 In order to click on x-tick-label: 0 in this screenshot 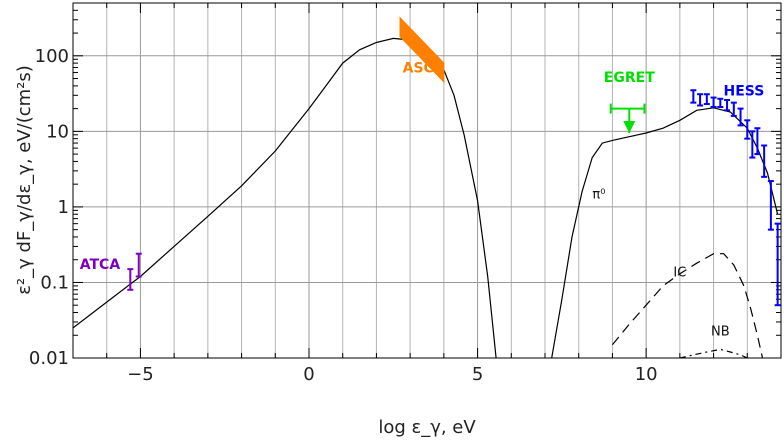, I will do `click(308, 374)`.